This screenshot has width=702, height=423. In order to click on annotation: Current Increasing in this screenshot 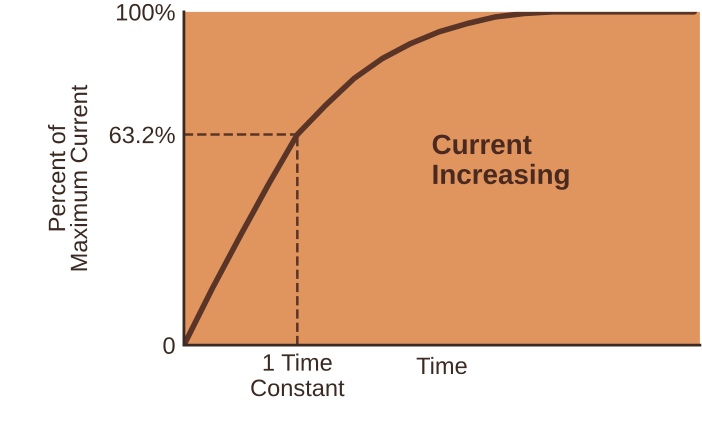, I will do `click(500, 162)`.